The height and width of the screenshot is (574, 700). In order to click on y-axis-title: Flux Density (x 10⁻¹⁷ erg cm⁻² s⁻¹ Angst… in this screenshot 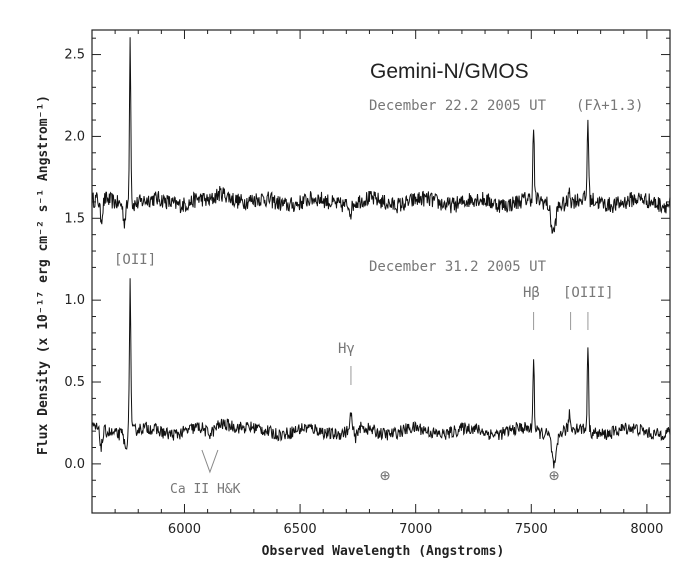, I will do `click(43, 275)`.